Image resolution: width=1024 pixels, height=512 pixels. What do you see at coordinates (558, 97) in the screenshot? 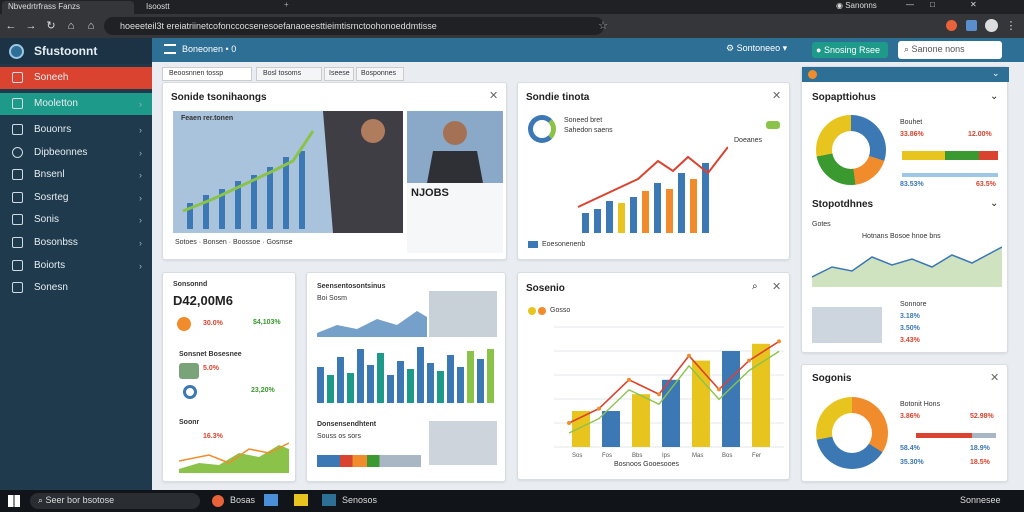
I see `card-title: Sondie tinota` at bounding box center [558, 97].